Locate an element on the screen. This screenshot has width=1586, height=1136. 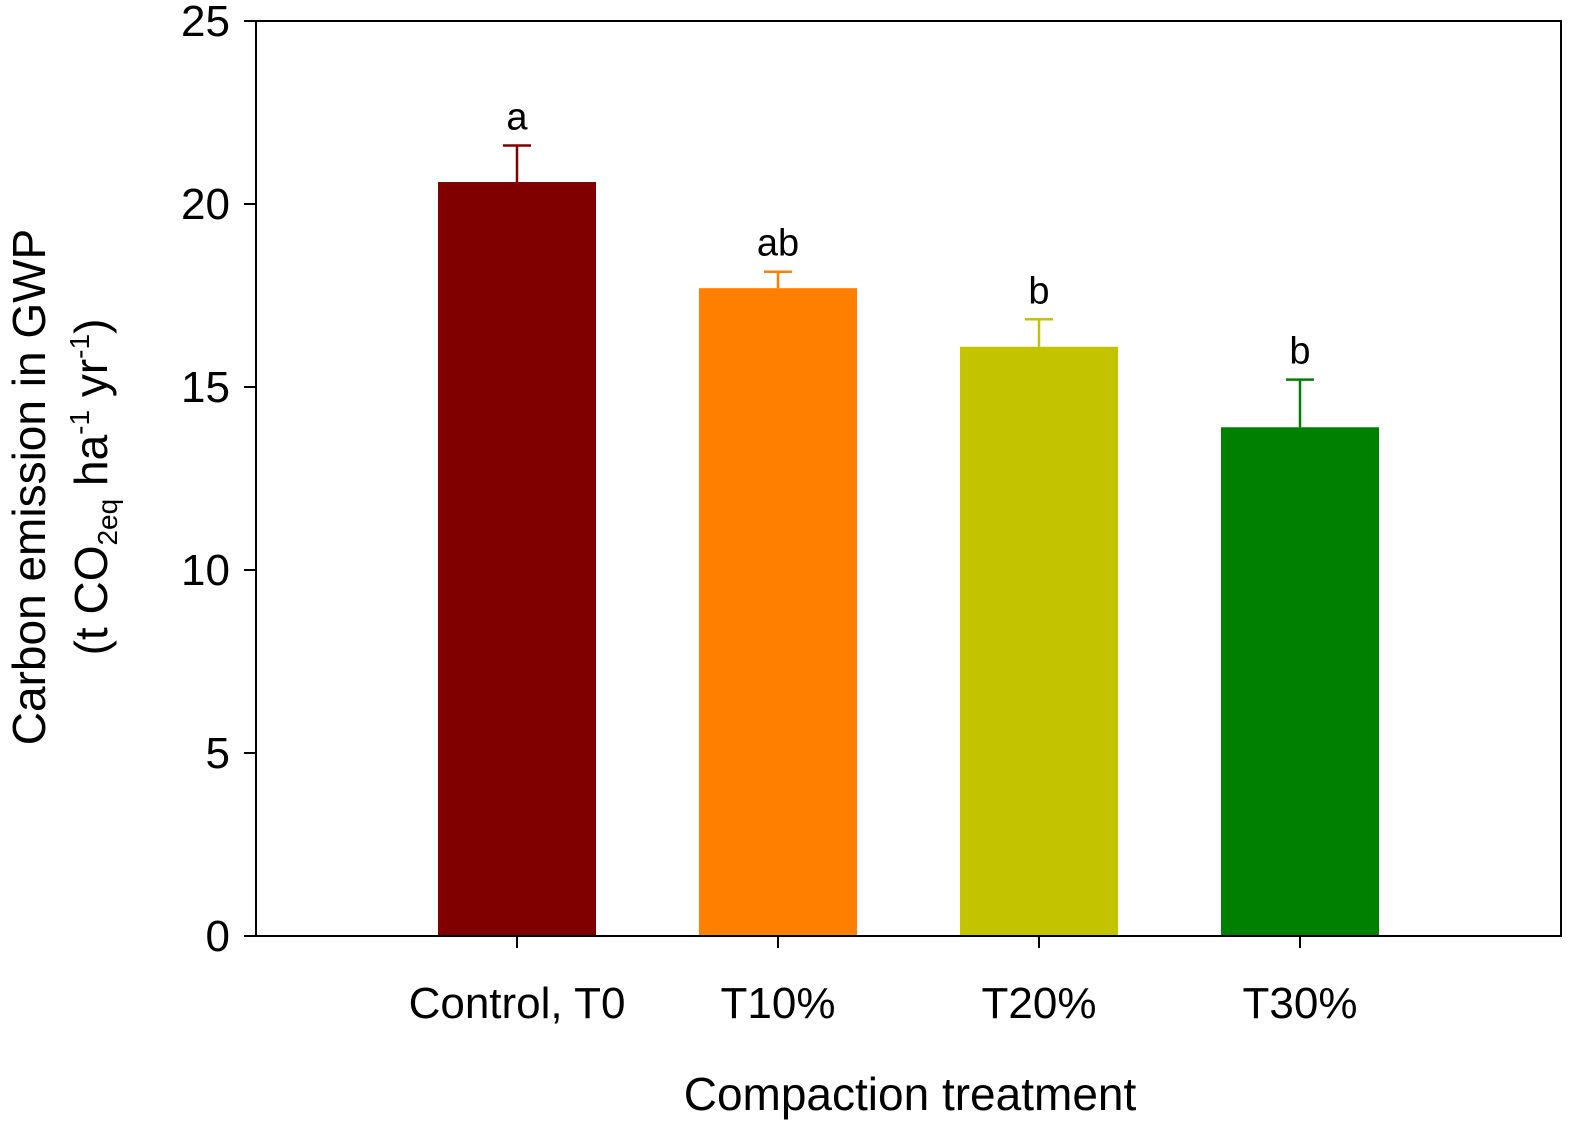
significance-label-3: b is located at coordinates (1299, 352).